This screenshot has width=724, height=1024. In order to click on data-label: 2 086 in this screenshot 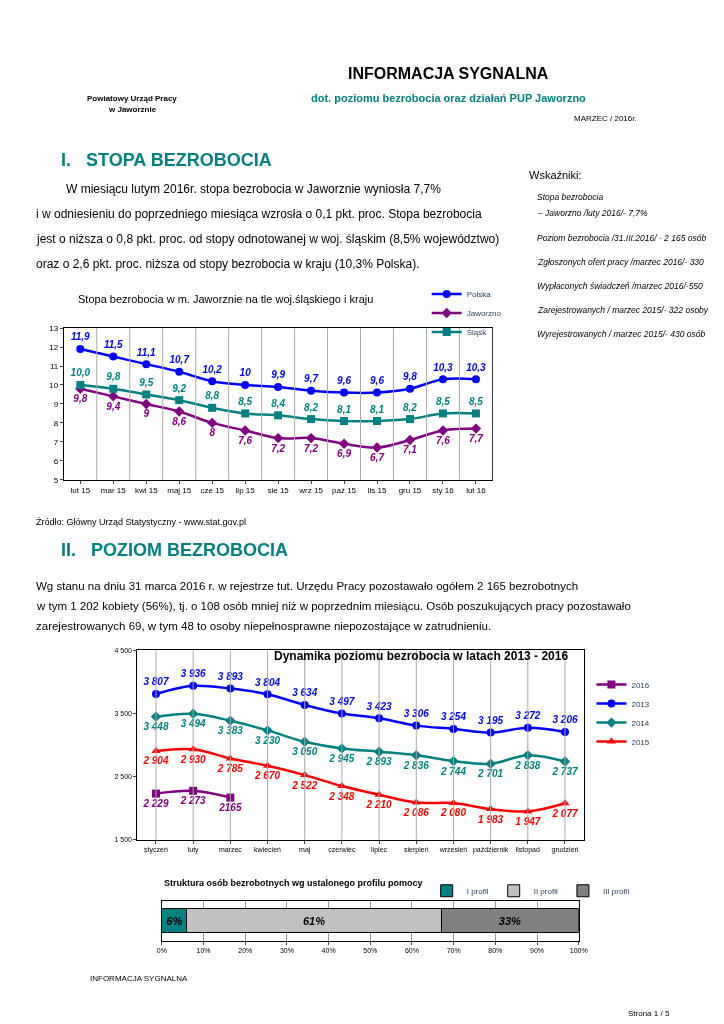, I will do `click(416, 813)`.